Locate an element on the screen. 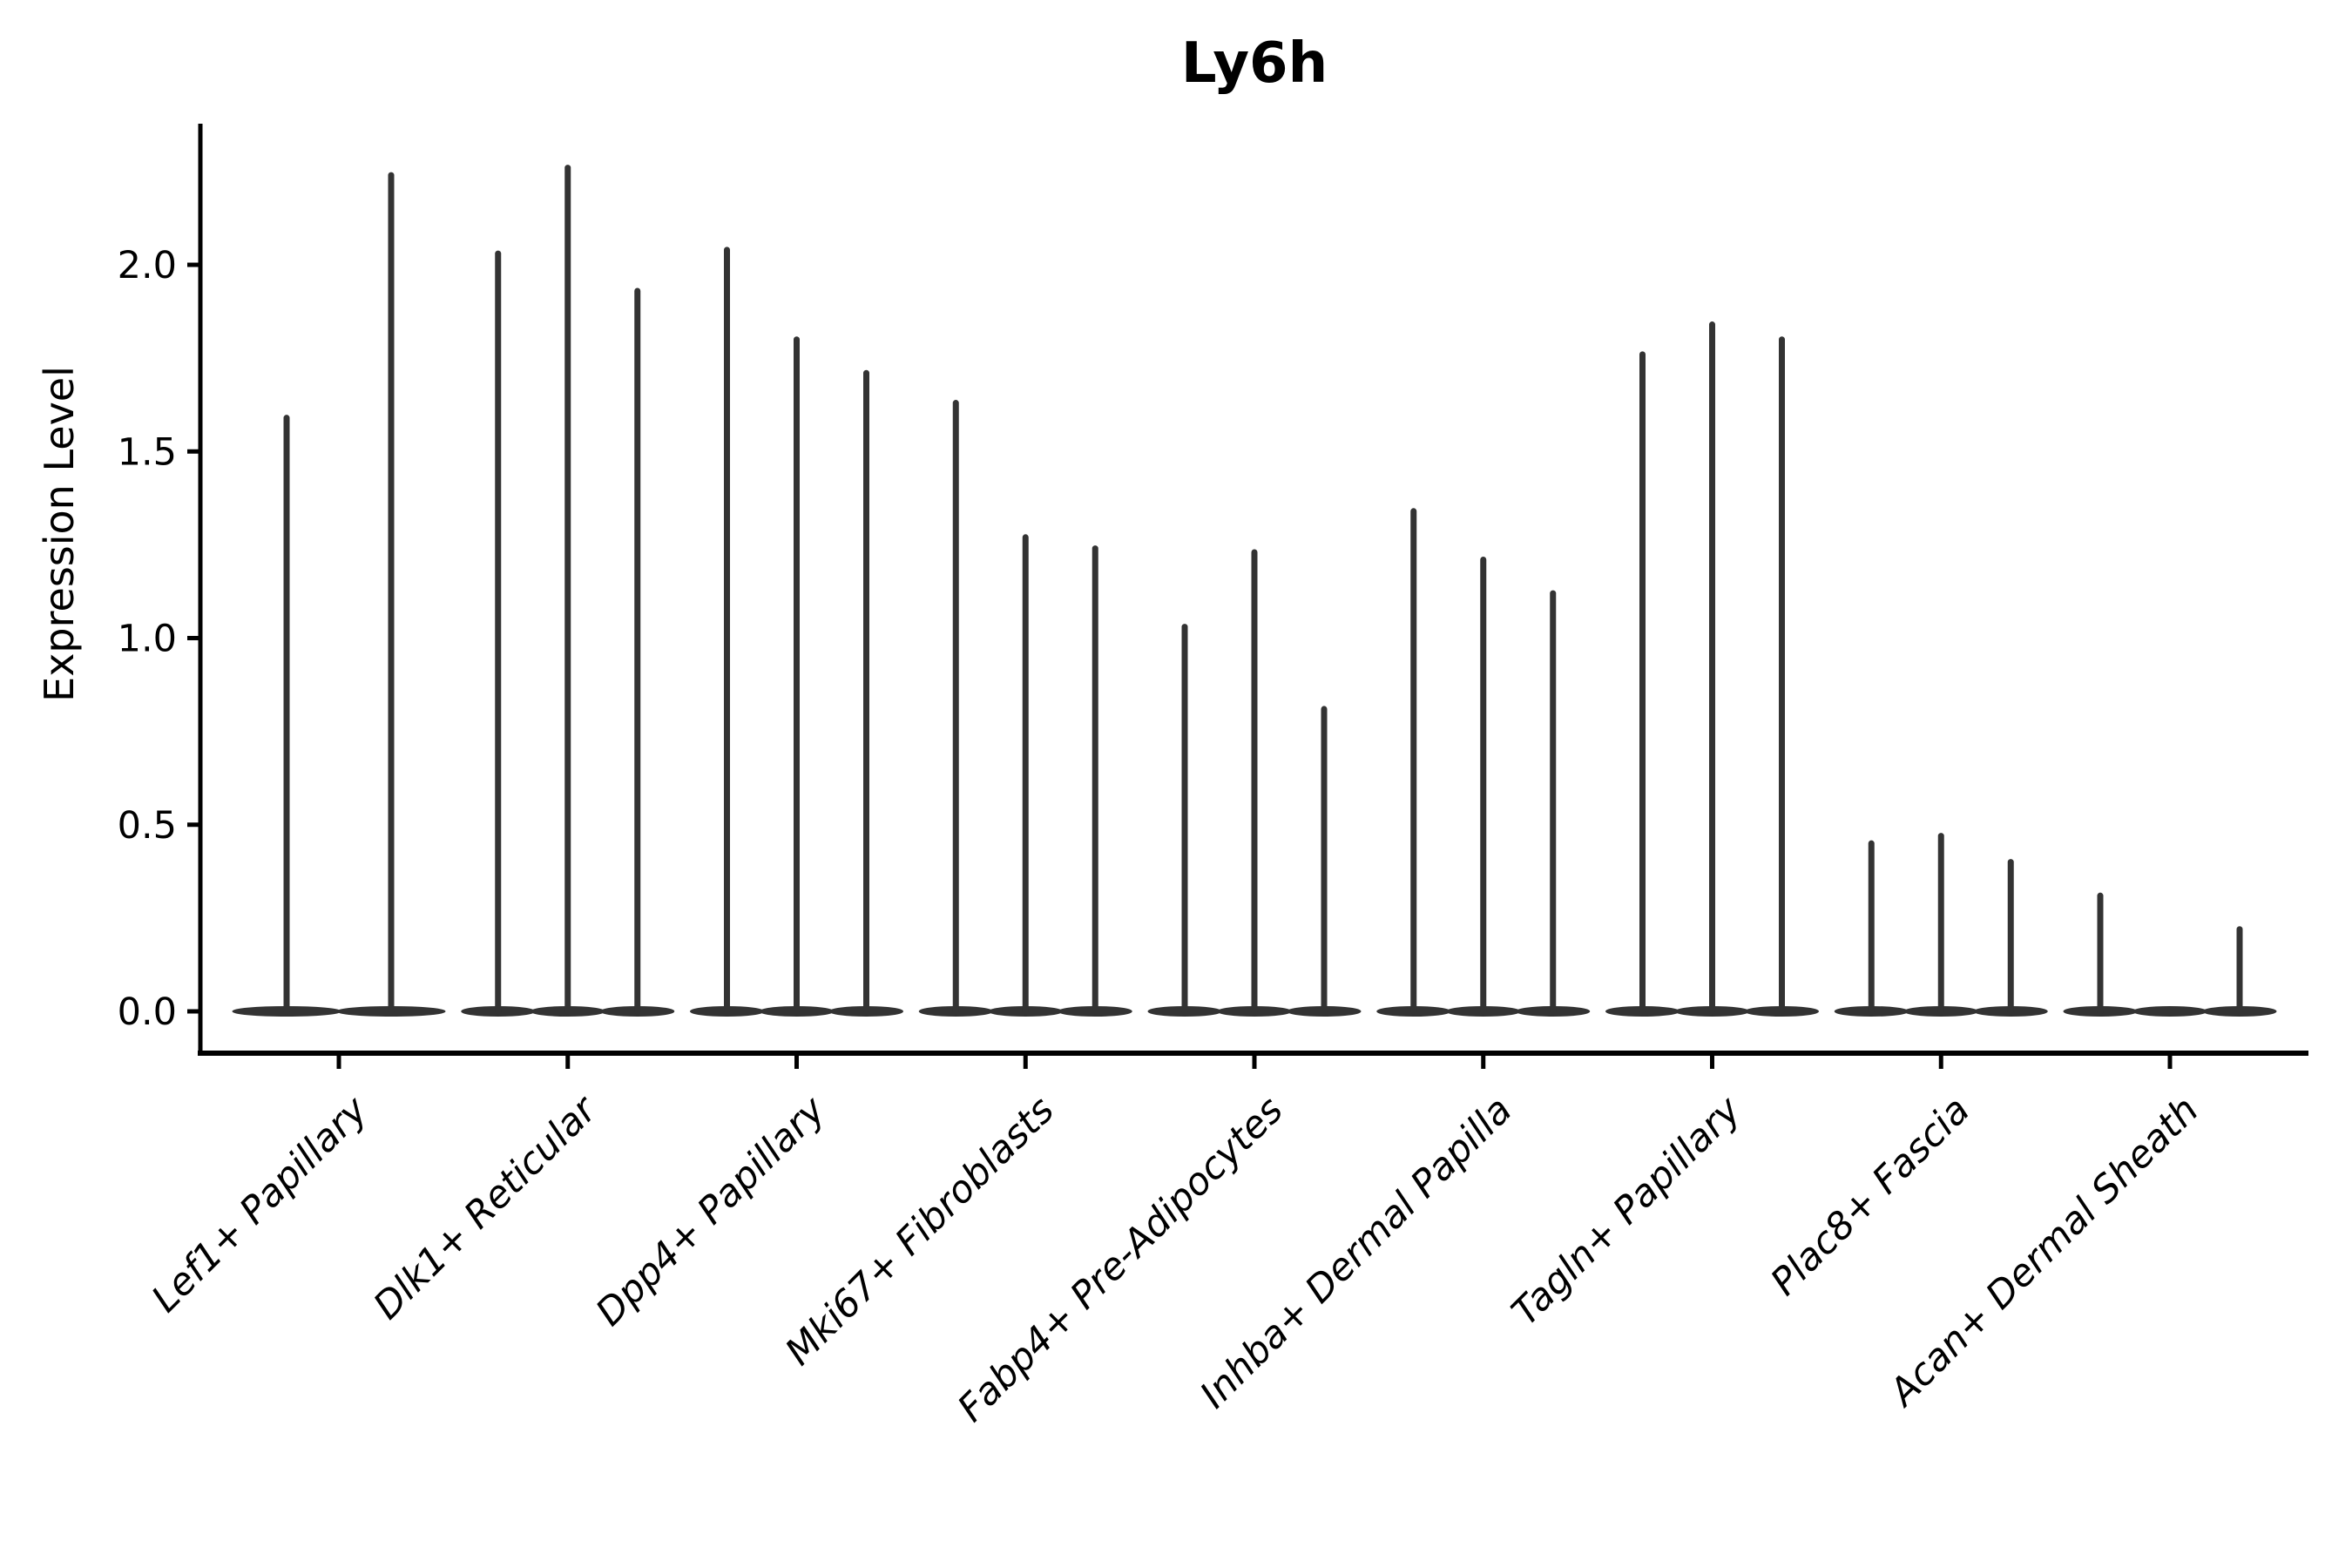  x-tick-label: Tagln+ Papillary is located at coordinates (1627, 1211).